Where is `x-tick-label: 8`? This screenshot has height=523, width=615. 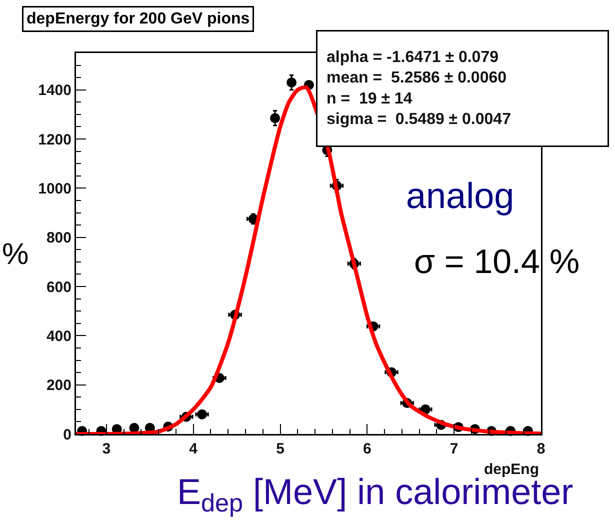 x-tick-label: 8 is located at coordinates (541, 449).